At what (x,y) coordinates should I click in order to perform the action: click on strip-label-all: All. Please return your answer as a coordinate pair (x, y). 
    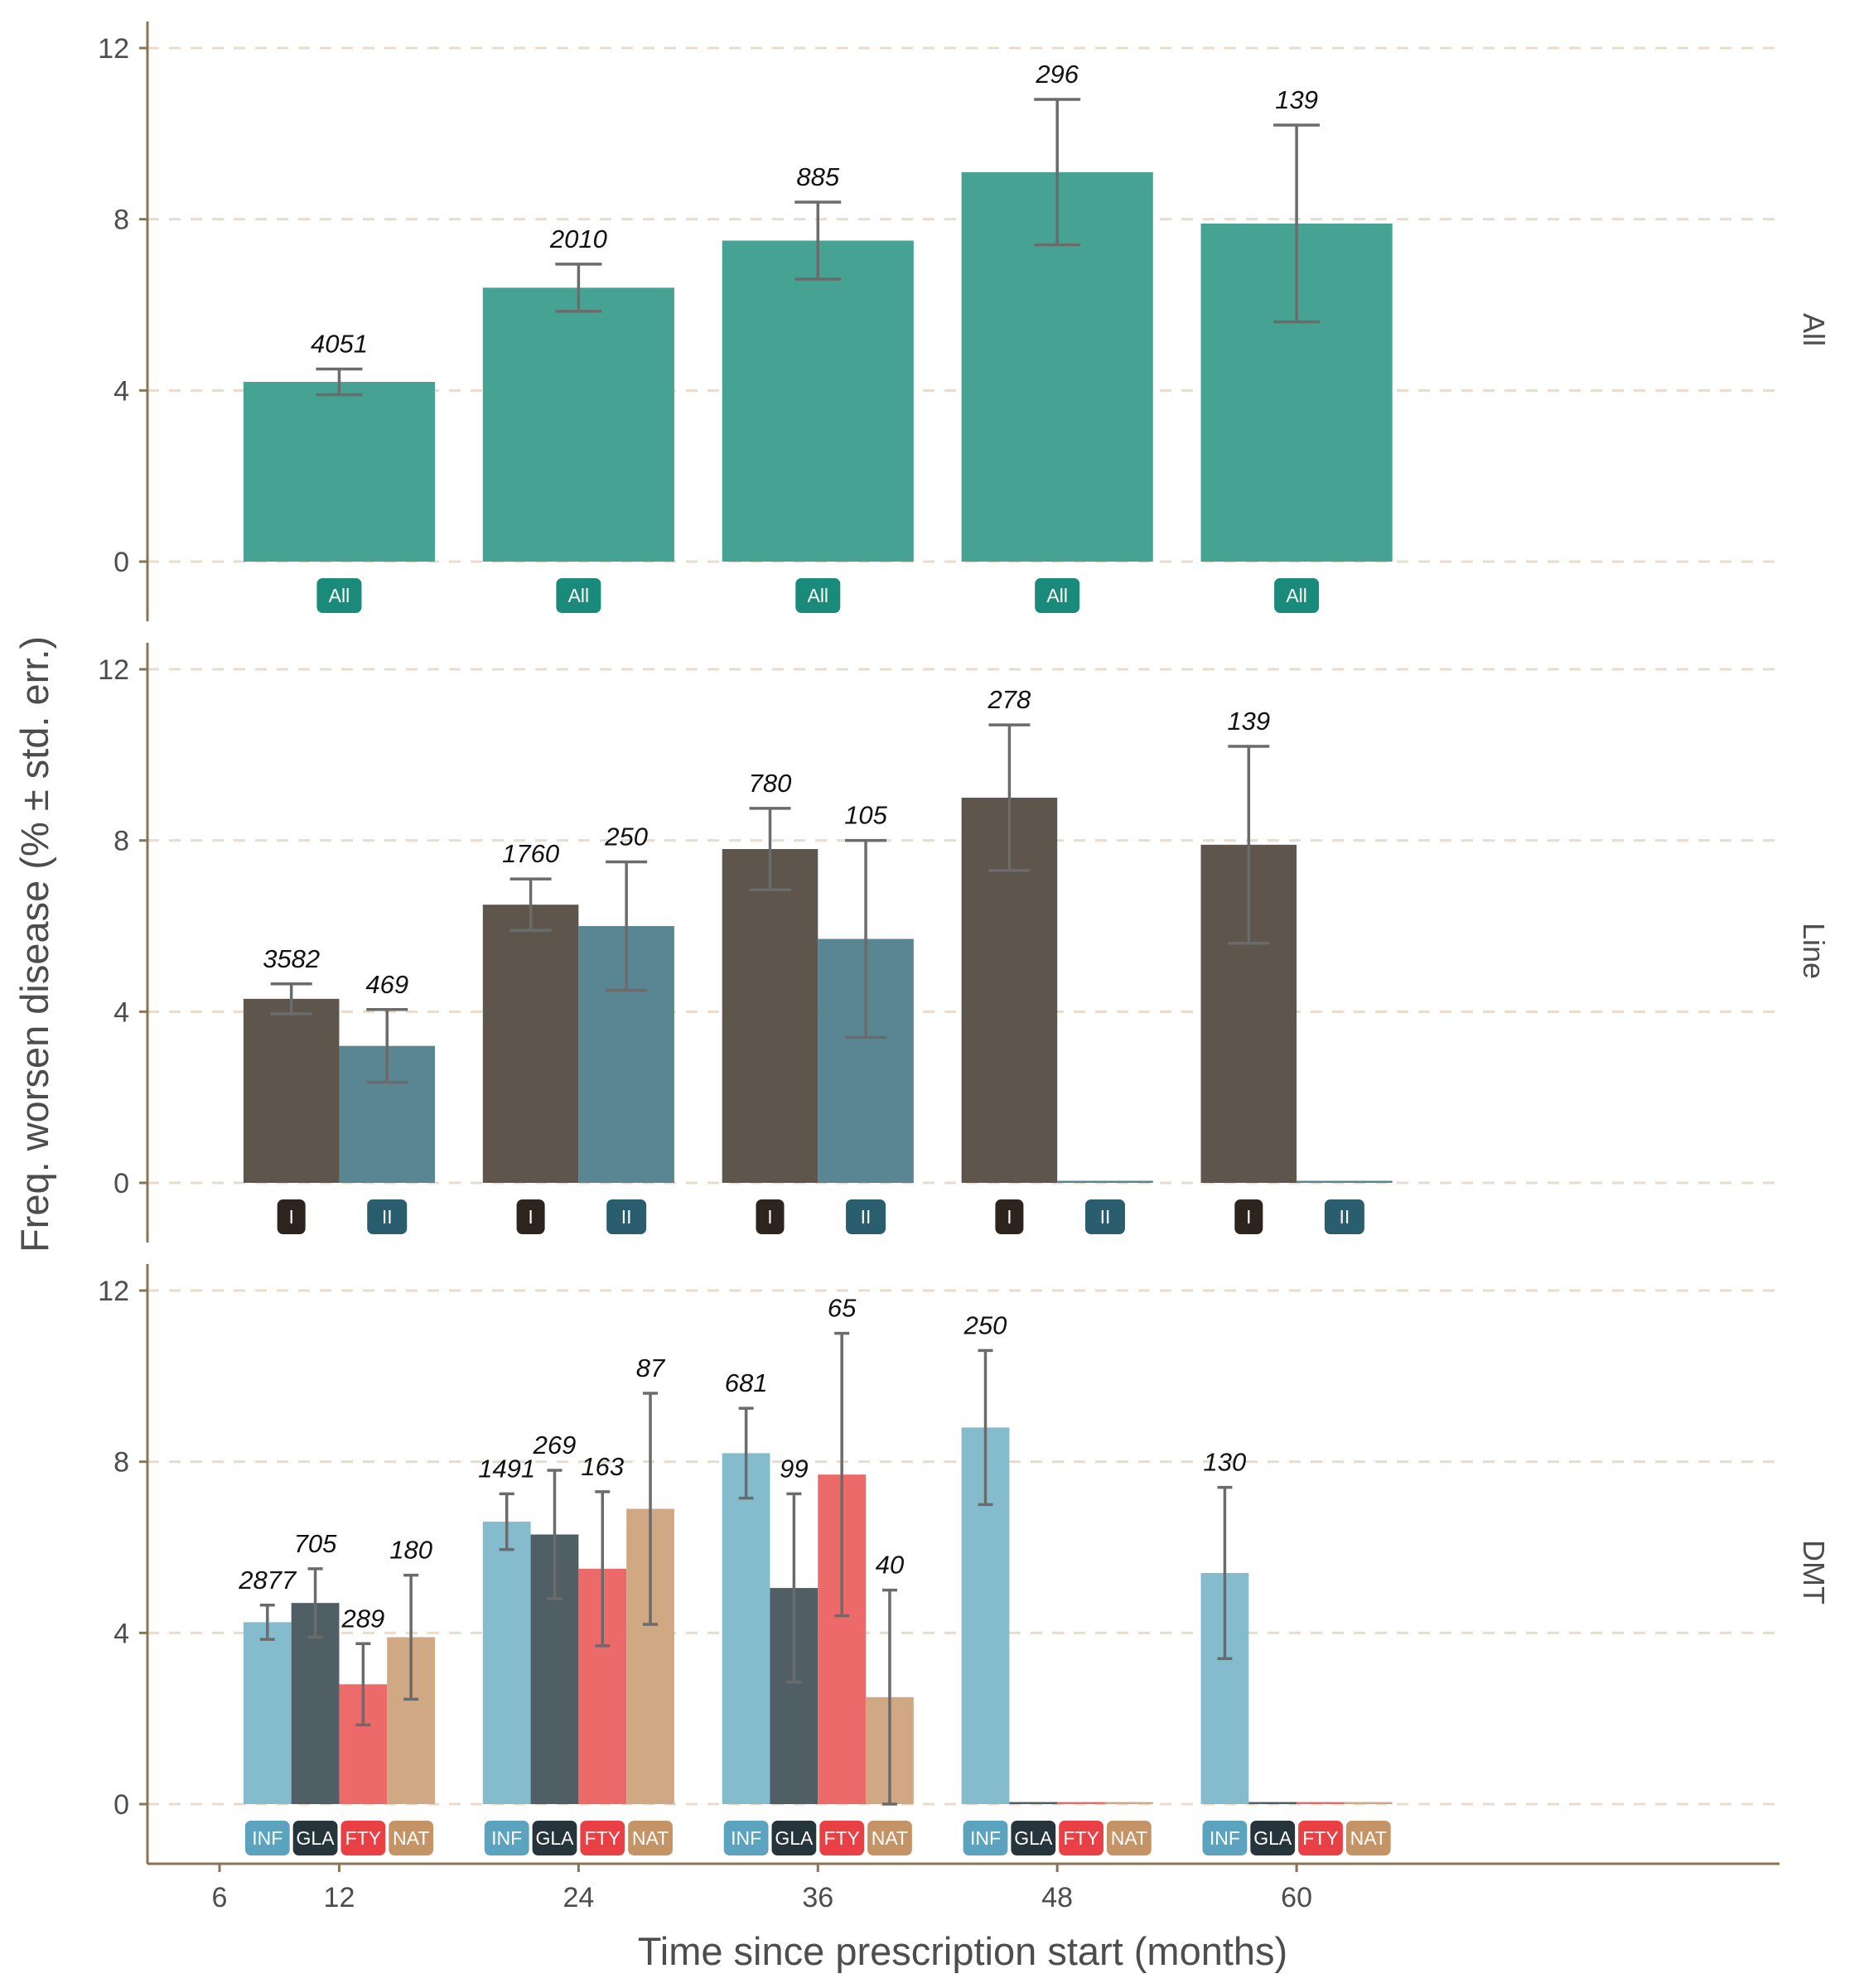
    Looking at the image, I should click on (1814, 329).